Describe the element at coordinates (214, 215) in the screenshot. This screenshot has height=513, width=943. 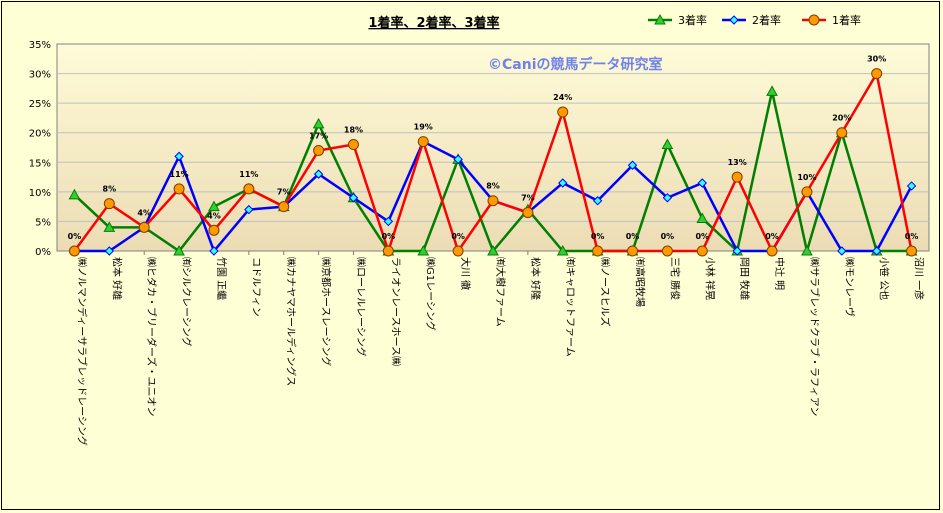
I see `data-label: 4%` at that location.